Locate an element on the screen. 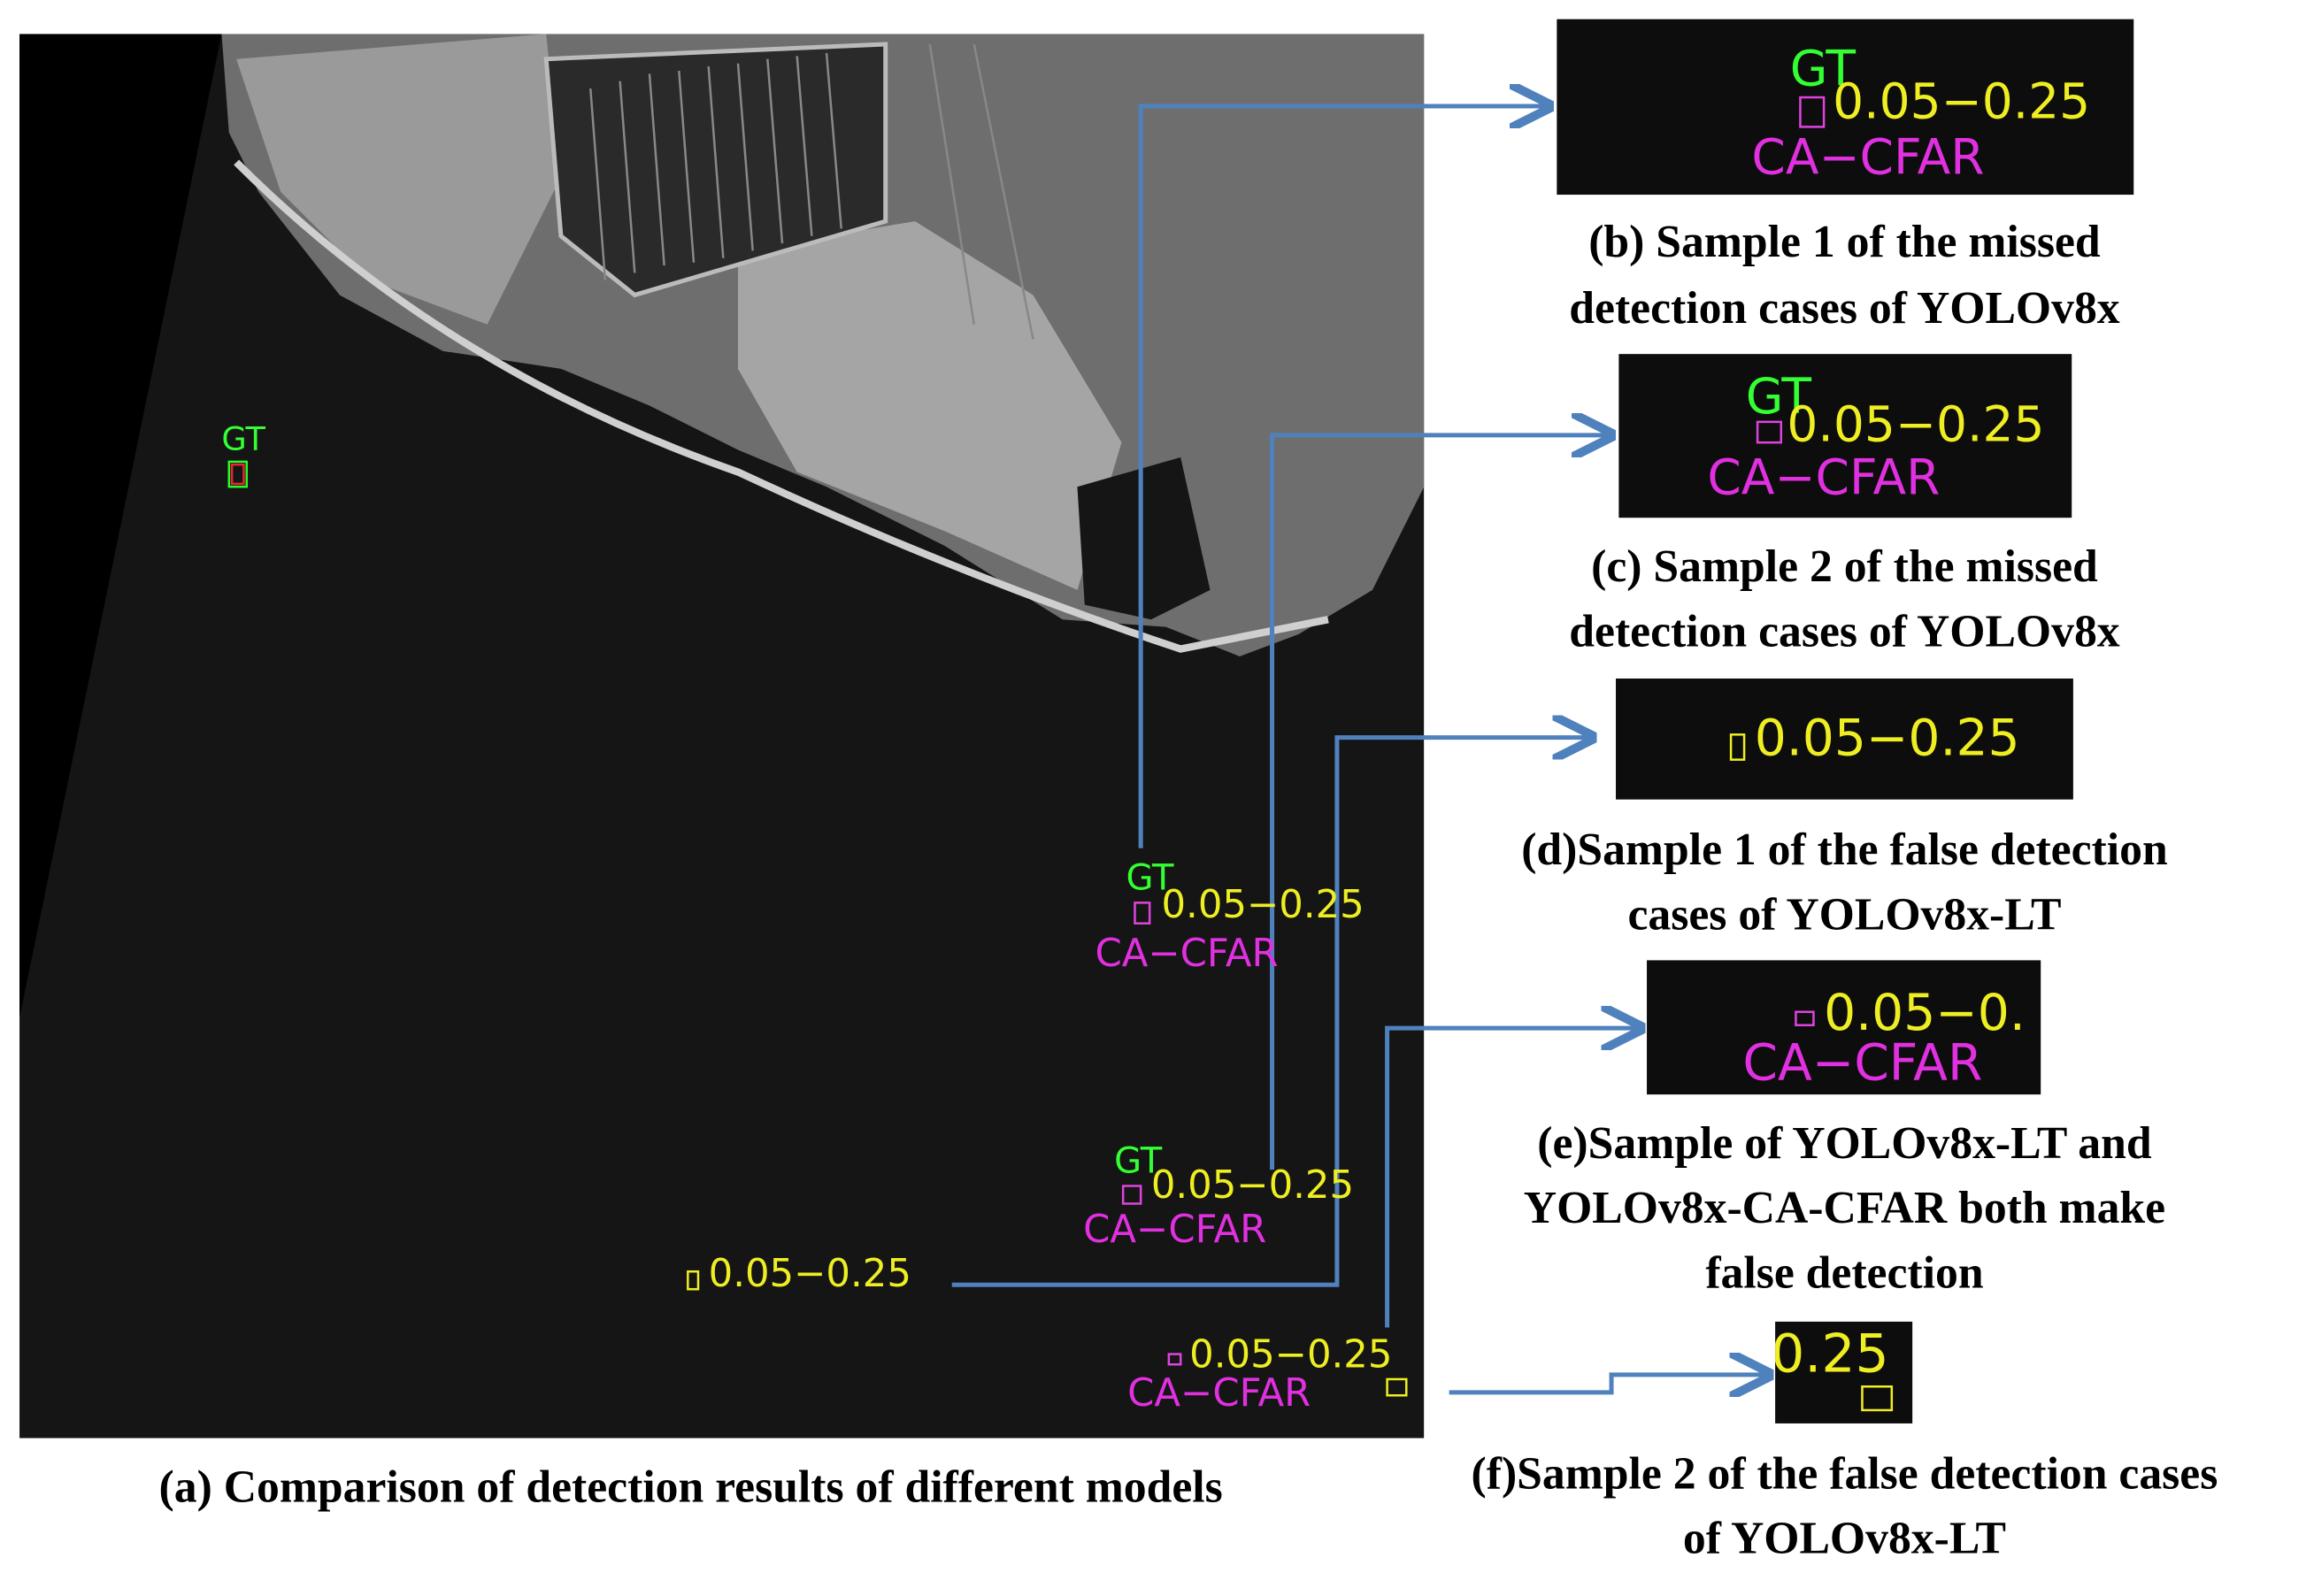  detection-label: 0.25 is located at coordinates (1830, 1354).